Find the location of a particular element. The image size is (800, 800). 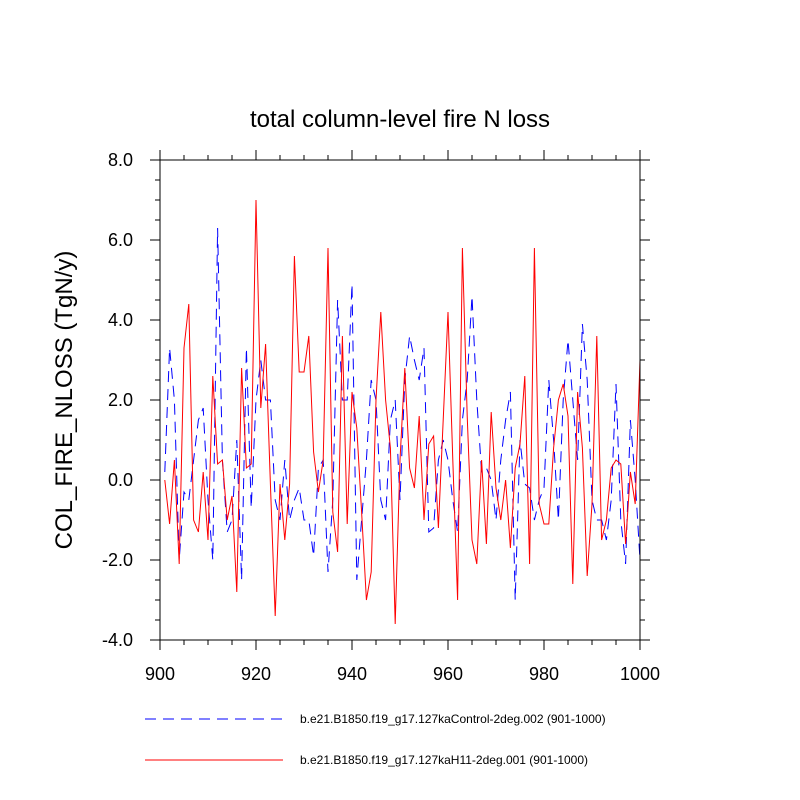

x-tick-label: 900 is located at coordinates (160, 674).